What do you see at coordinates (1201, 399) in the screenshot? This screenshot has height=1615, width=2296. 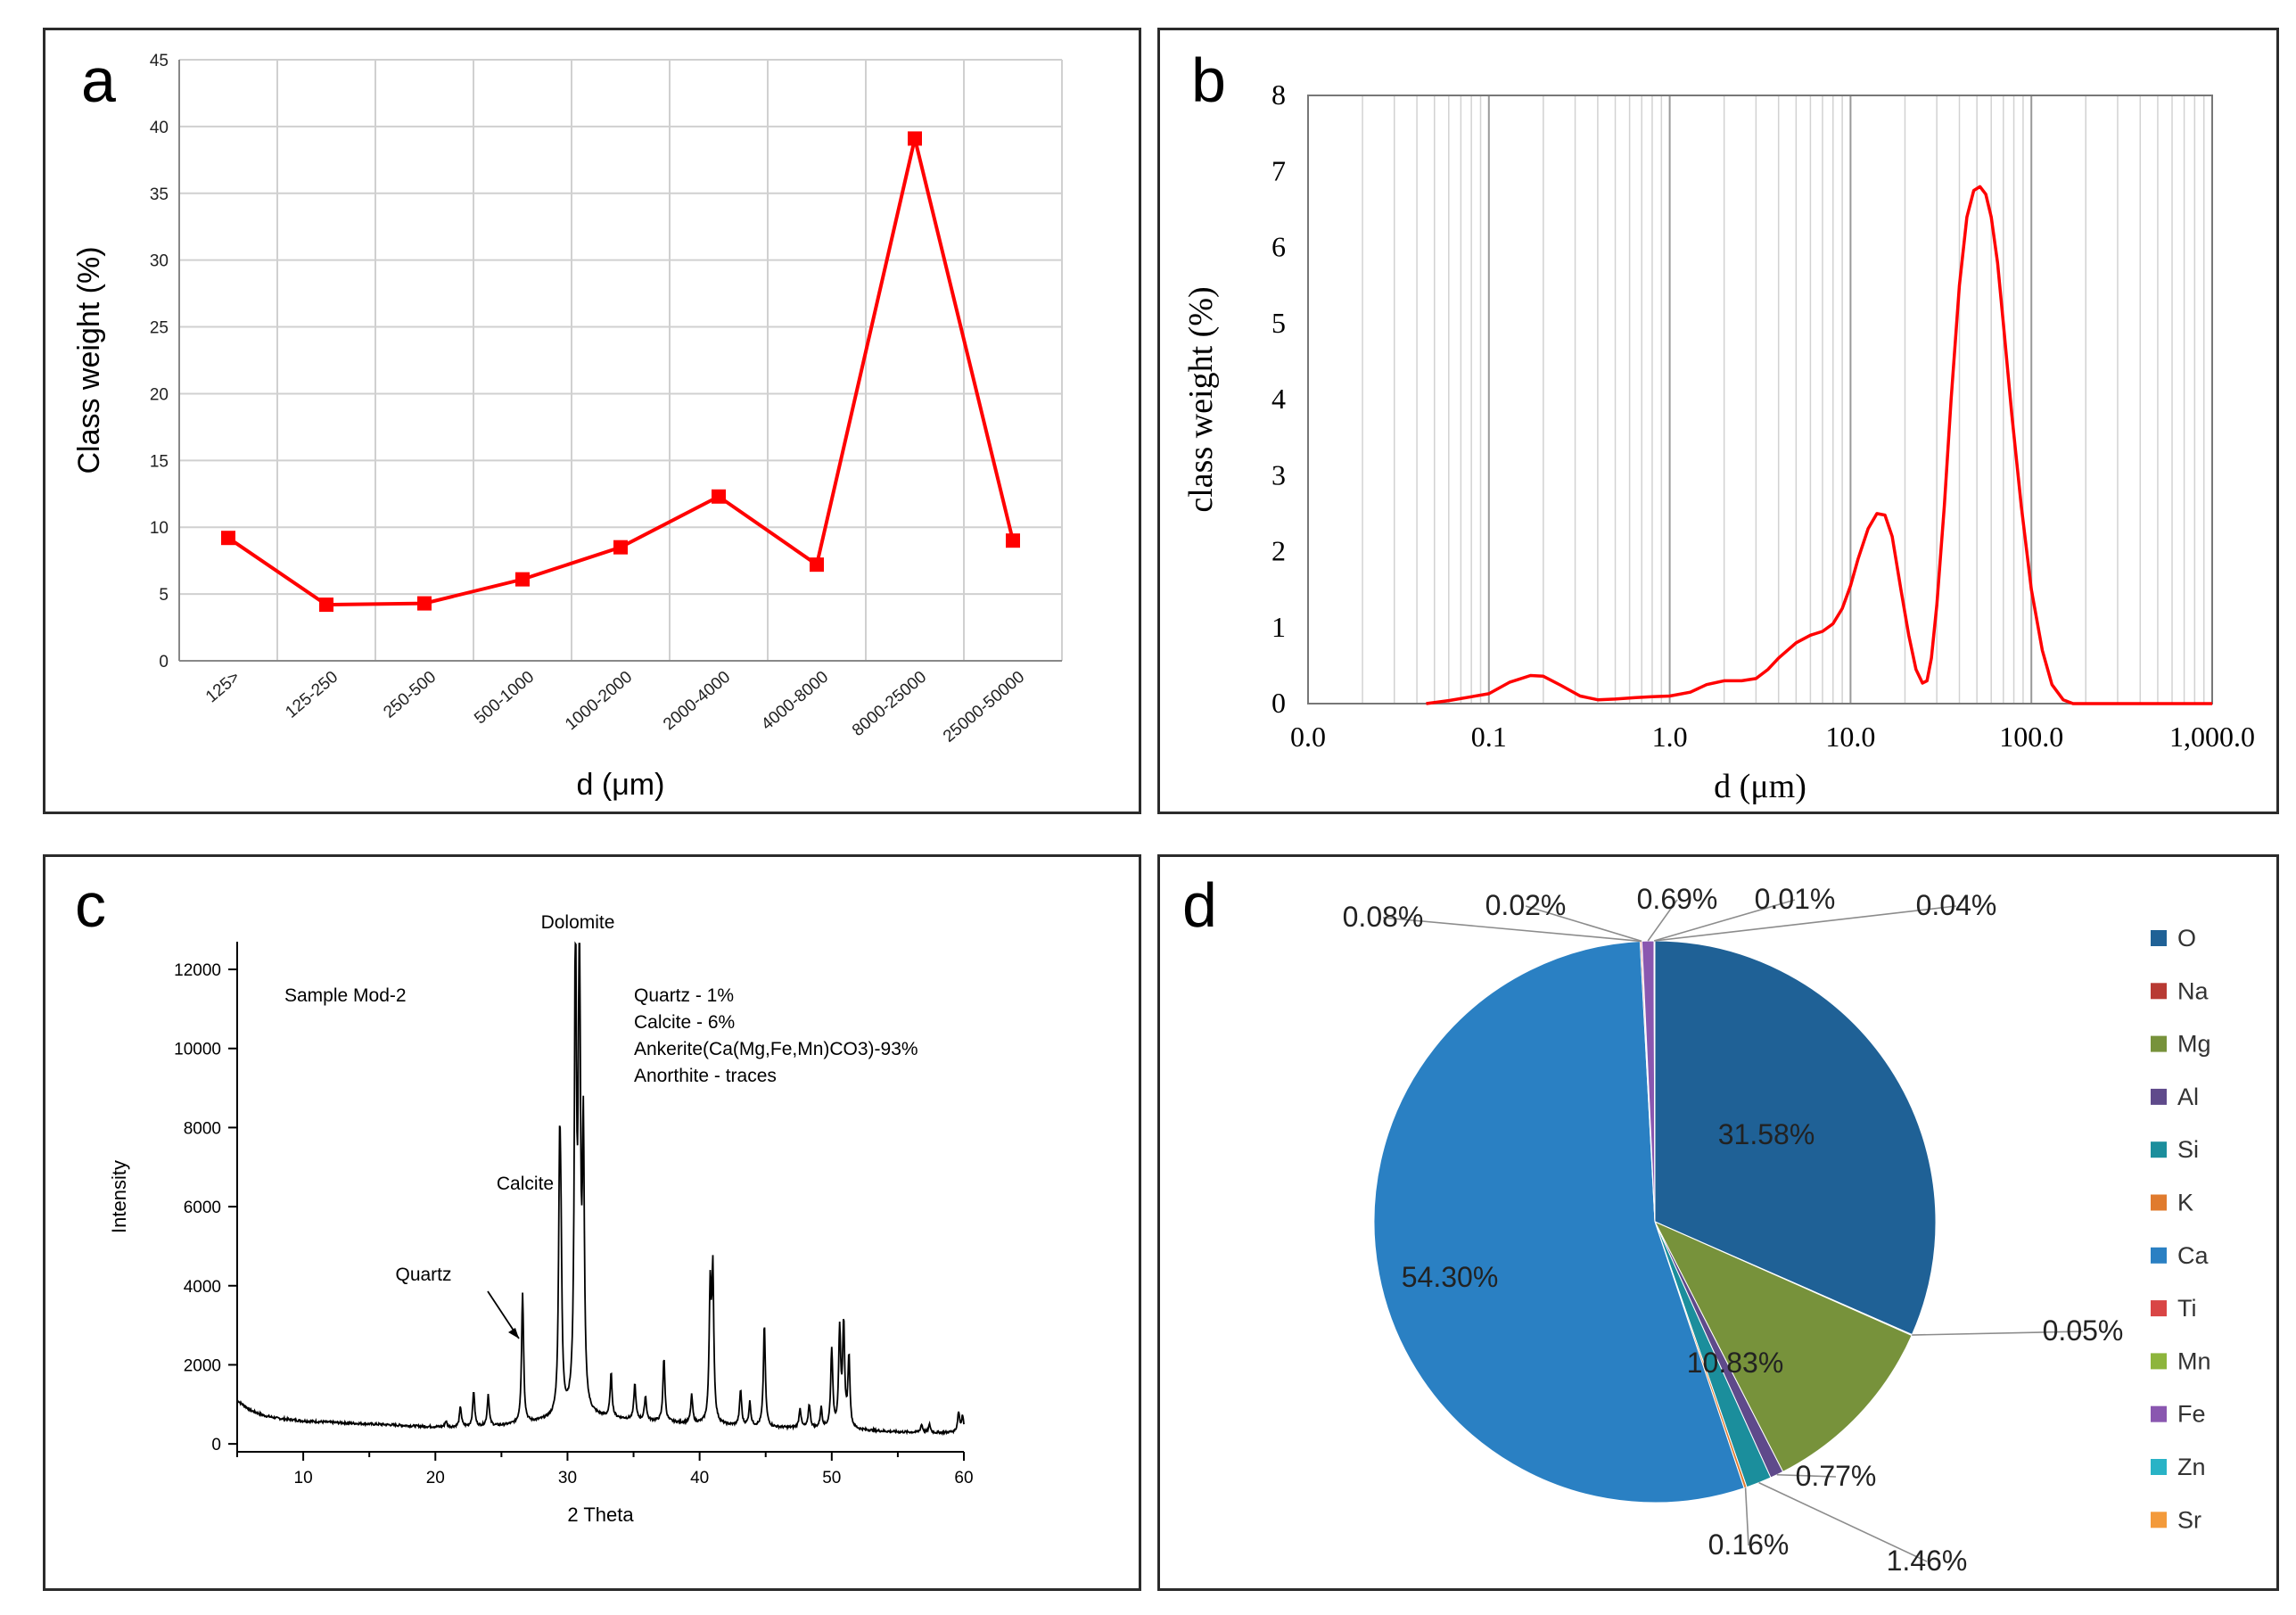 I see `y-axis-label: class weight (%)` at bounding box center [1201, 399].